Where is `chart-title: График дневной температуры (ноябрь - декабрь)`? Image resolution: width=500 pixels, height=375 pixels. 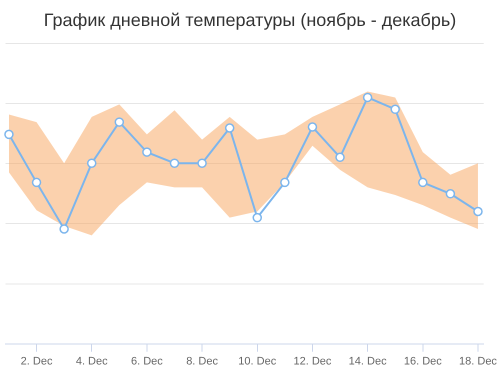
chart-title: График дневной температуры (ноябрь - декабрь) is located at coordinates (250, 20).